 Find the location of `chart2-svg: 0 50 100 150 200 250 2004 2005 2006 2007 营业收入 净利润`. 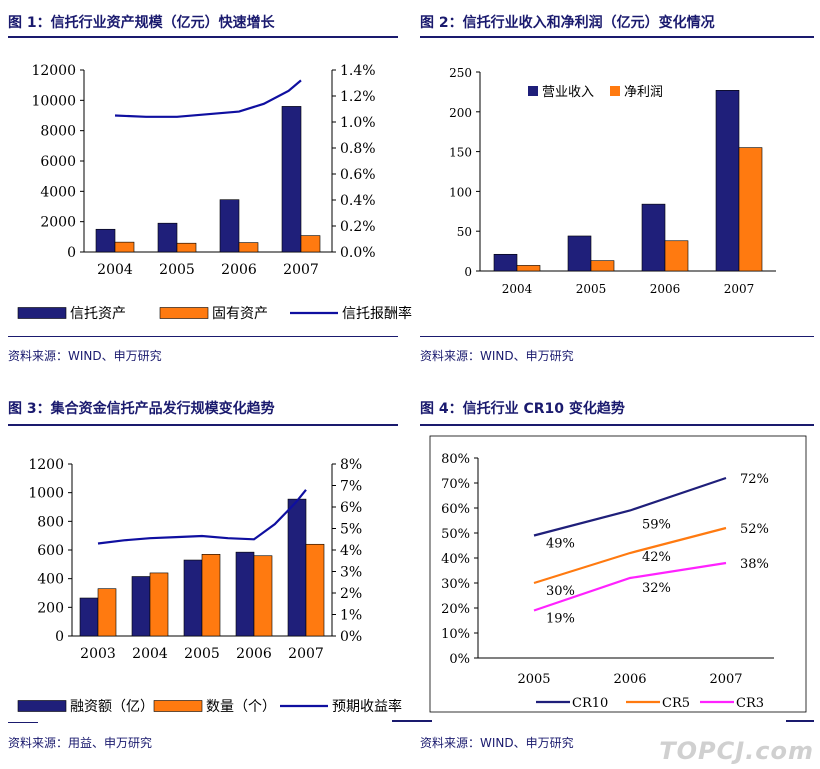

chart2-svg: 0 50 100 150 200 250 2004 2005 2006 2007 营业收入 净利润 is located at coordinates (612, 181).